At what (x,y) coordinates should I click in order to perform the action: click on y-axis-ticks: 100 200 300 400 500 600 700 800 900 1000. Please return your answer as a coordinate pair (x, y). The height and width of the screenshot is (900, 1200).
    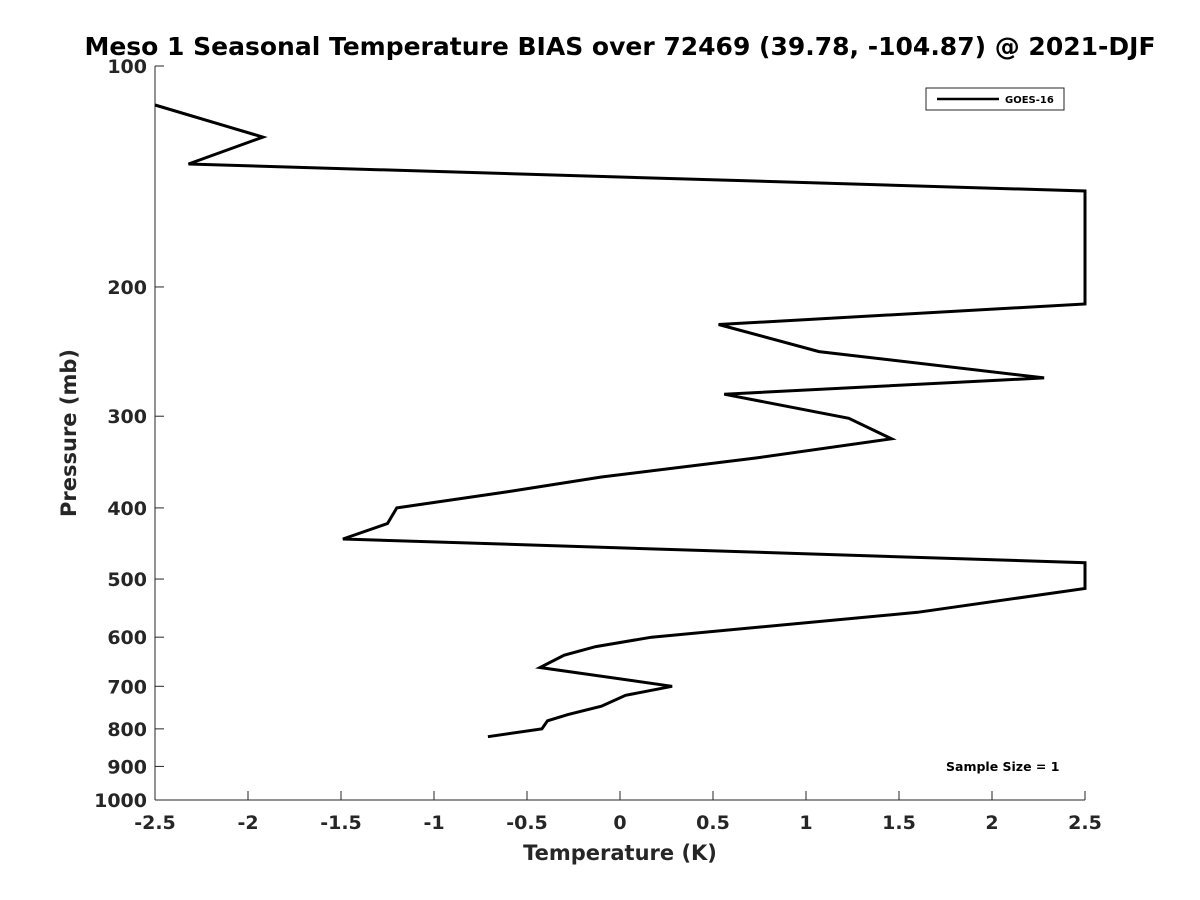
    Looking at the image, I should click on (129, 434).